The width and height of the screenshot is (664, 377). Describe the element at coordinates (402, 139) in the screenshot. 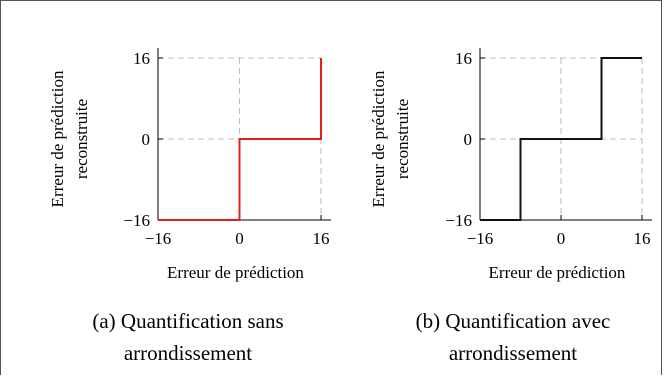

I see `panel-b-y-axis-label-line2: reconstruite` at that location.